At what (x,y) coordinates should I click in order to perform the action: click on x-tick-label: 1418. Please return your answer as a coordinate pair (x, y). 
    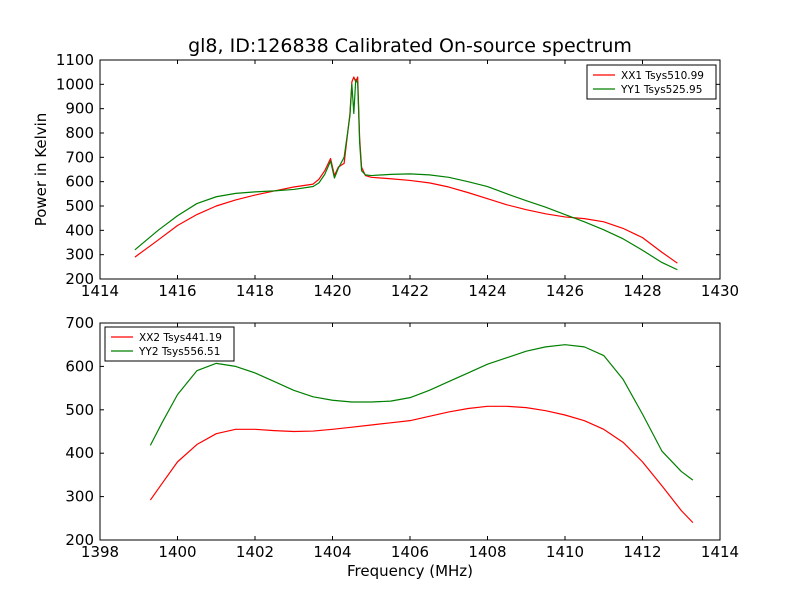
    Looking at the image, I should click on (255, 291).